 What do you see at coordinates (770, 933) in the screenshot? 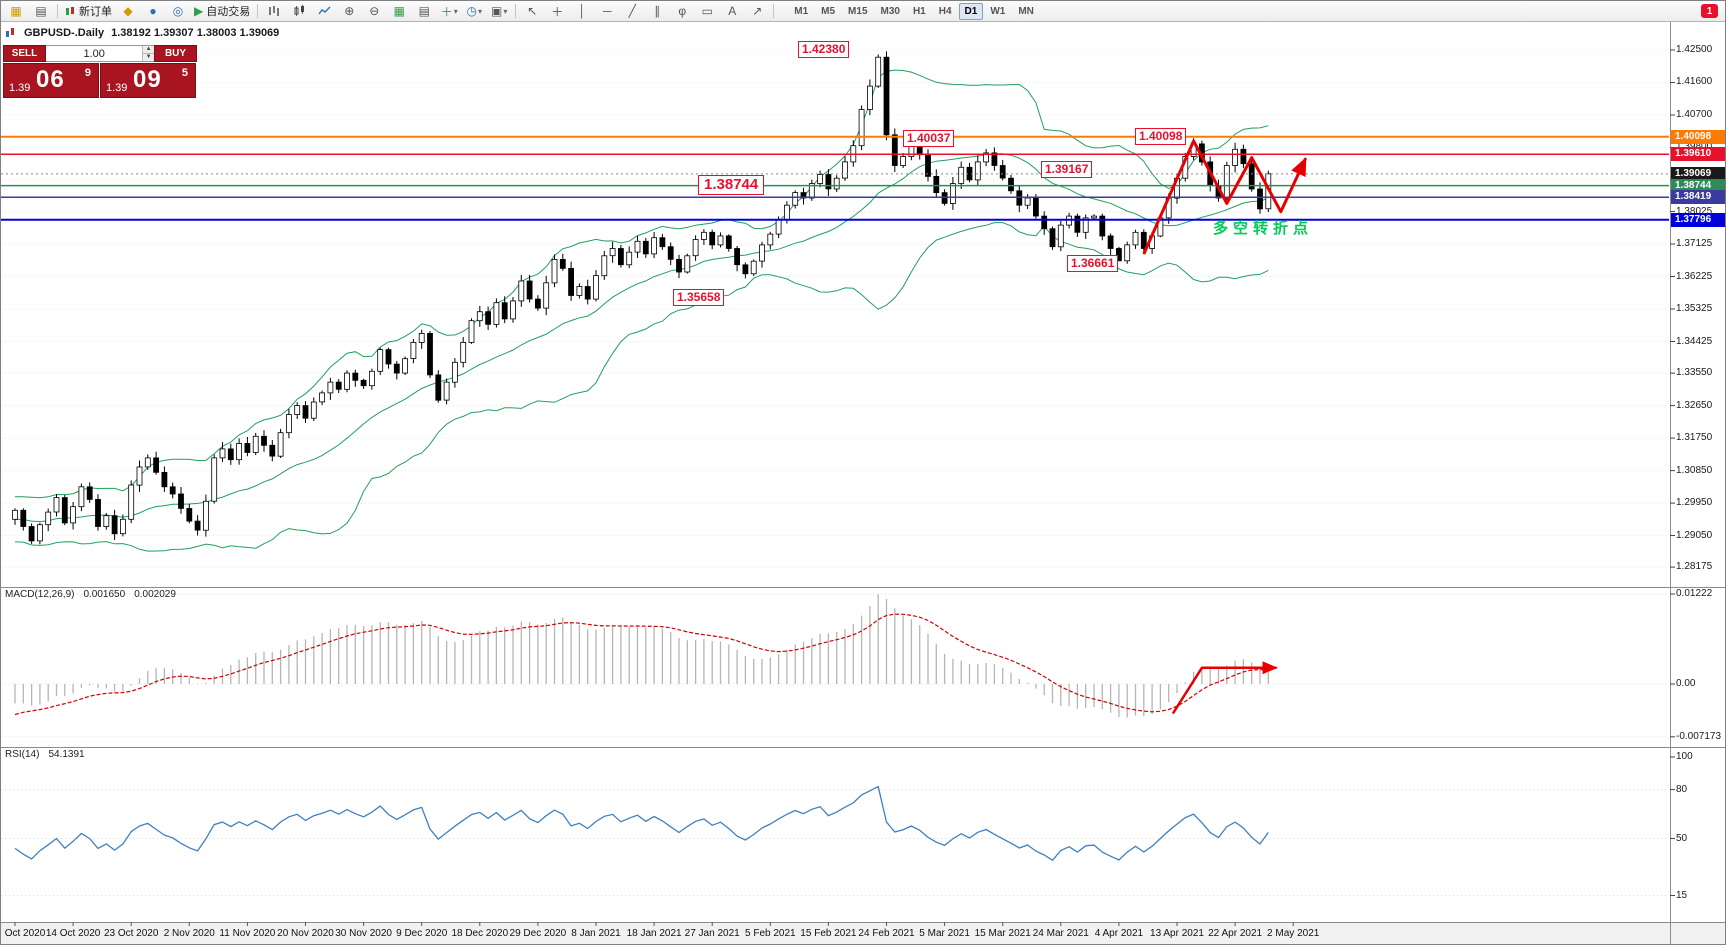
I see `date-tick: 5 Feb 2021` at bounding box center [770, 933].